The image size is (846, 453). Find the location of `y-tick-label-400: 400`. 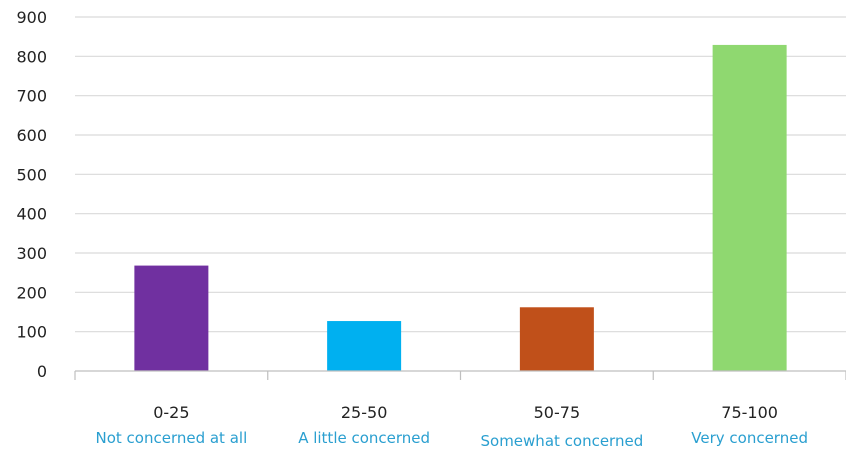

y-tick-label-400: 400 is located at coordinates (31, 214).